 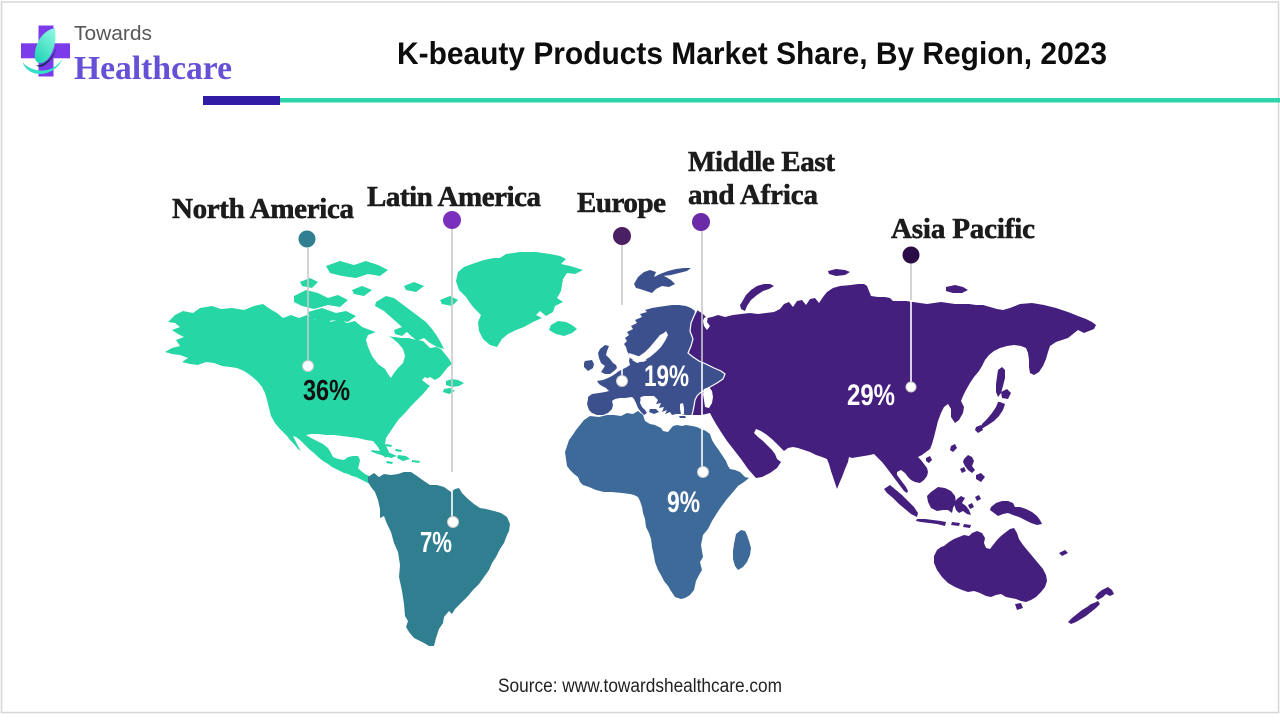 What do you see at coordinates (871, 395) in the screenshot?
I see `svg-text: 29%` at bounding box center [871, 395].